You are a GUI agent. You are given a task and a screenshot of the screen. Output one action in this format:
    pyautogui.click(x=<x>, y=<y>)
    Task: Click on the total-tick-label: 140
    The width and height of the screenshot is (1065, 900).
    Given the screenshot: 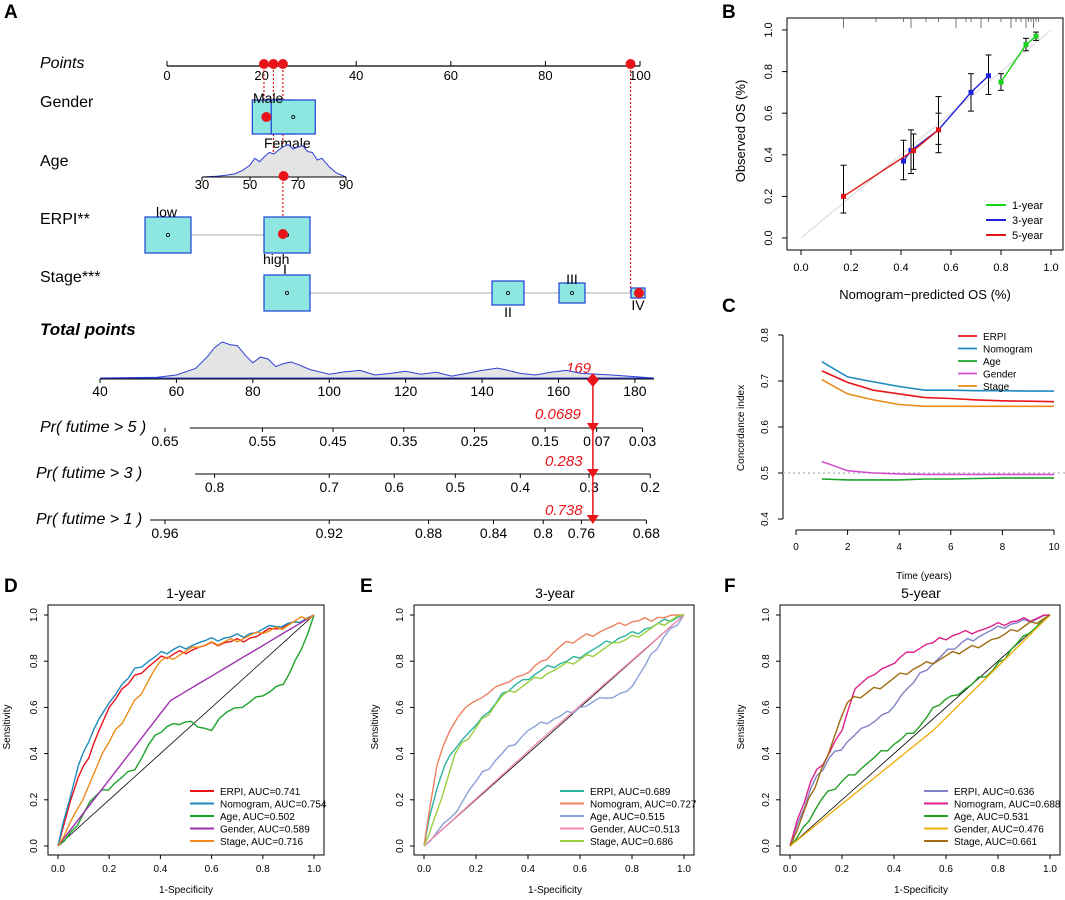 What is the action you would take?
    pyautogui.click(x=482, y=391)
    